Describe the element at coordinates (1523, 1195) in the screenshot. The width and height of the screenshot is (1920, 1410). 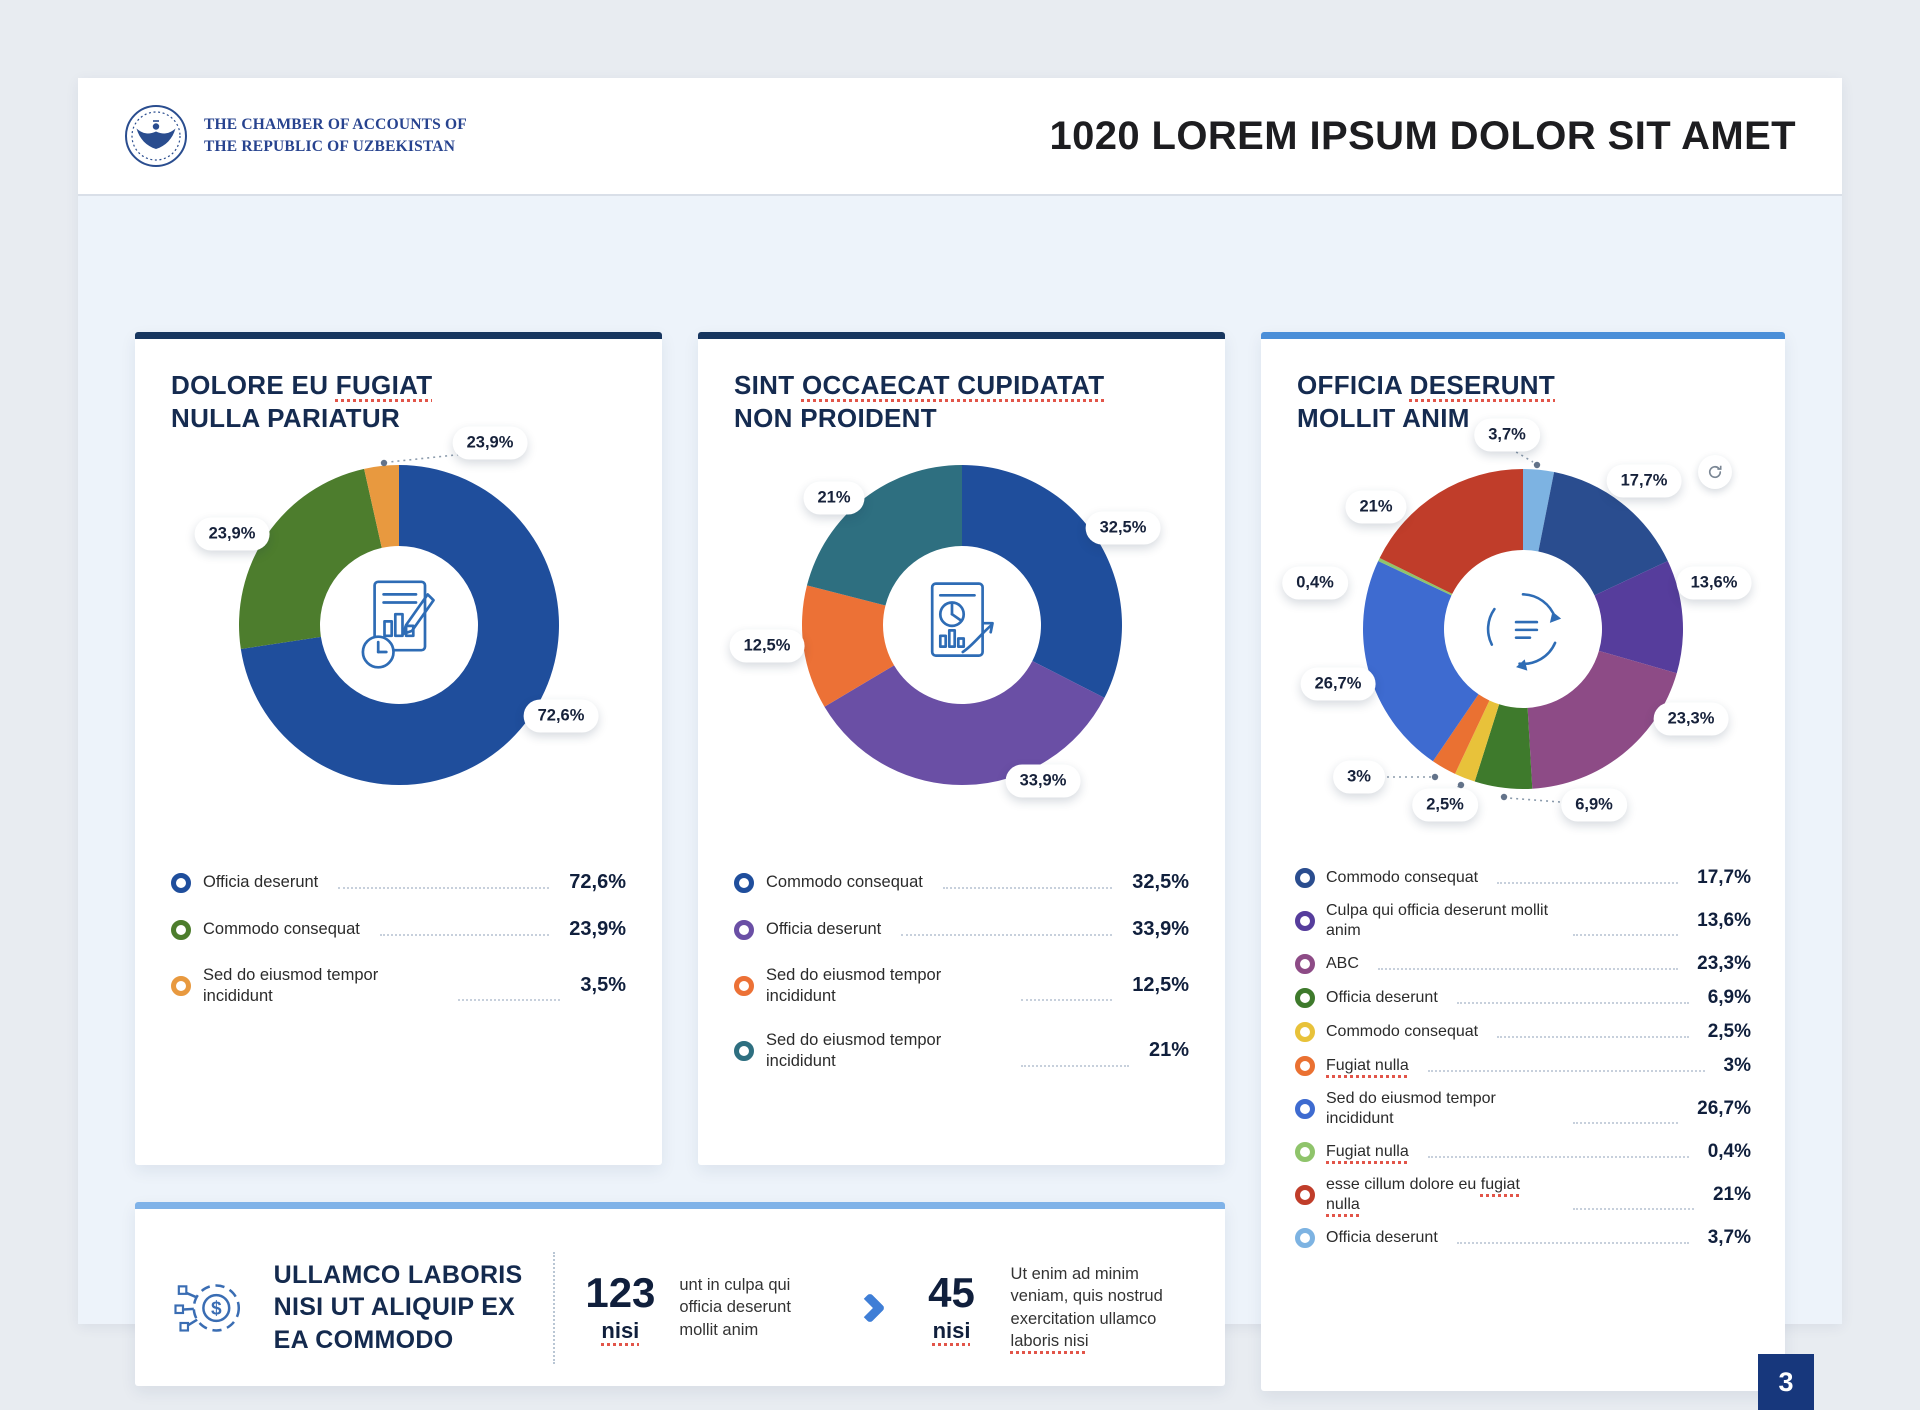
I see `legend-item: esse cillum dolore eu fugiat nulla 21%` at that location.